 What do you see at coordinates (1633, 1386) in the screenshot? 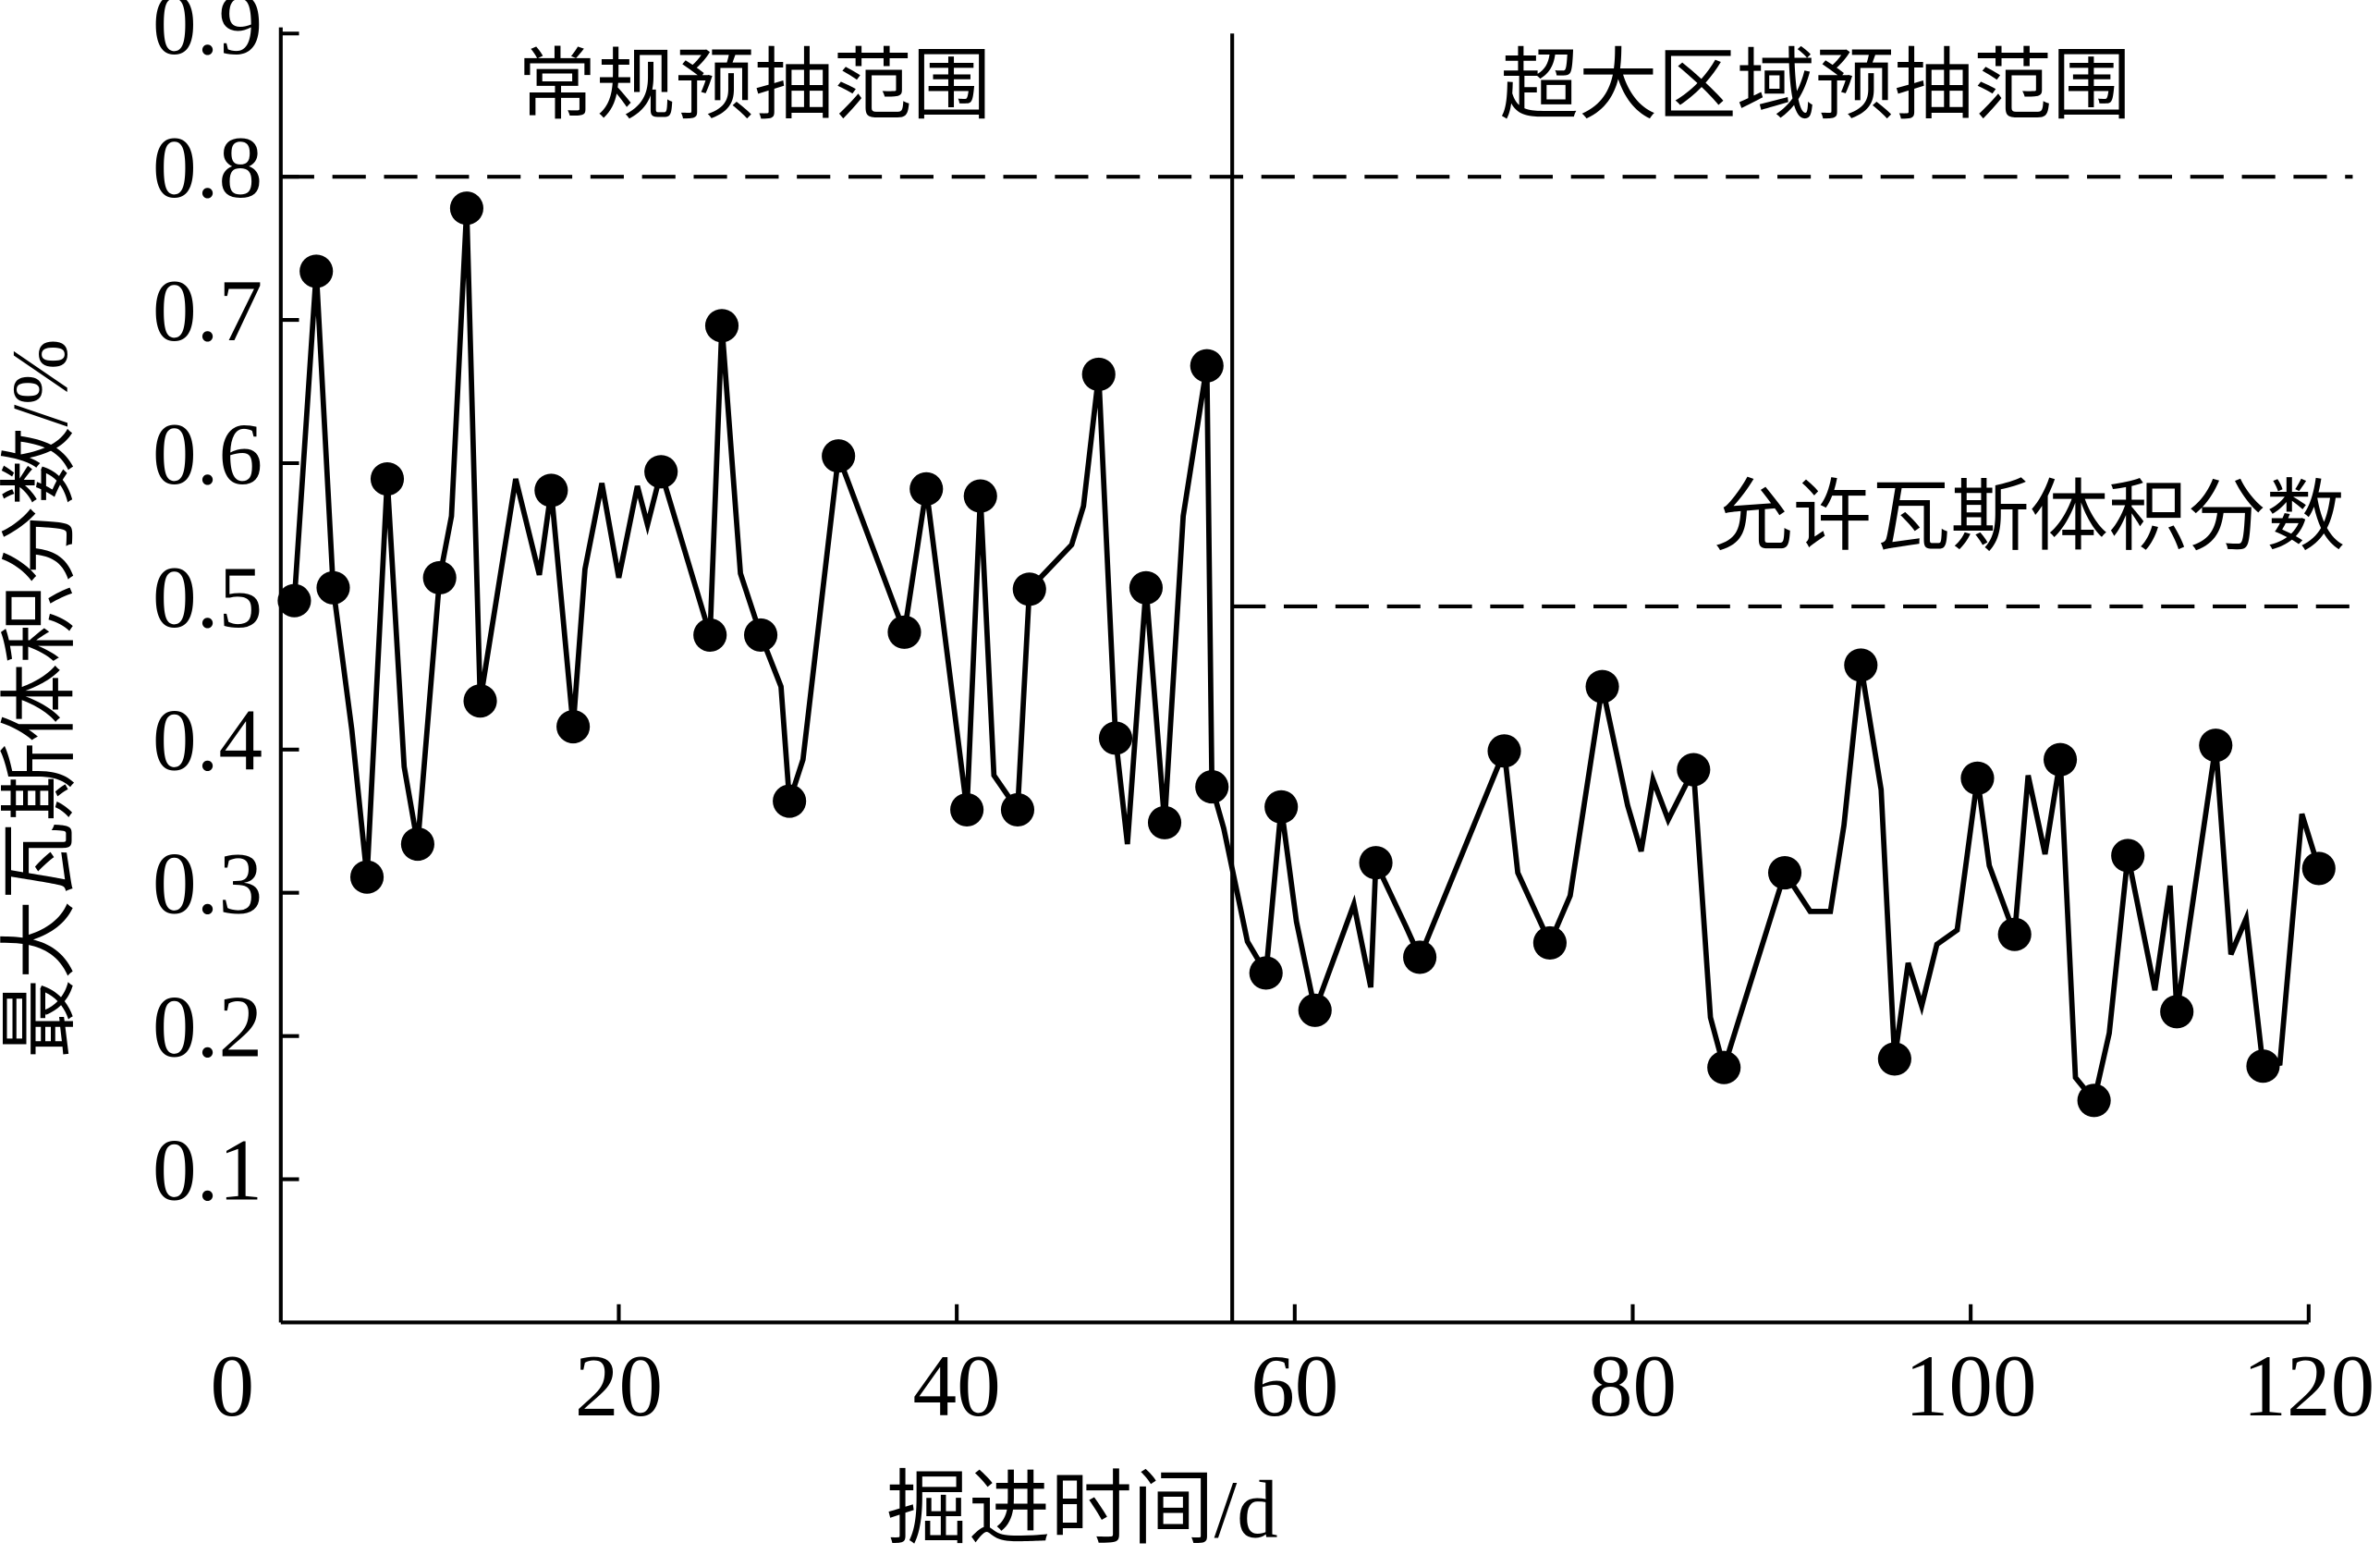
I see `x-tick-label: 80` at bounding box center [1633, 1386].